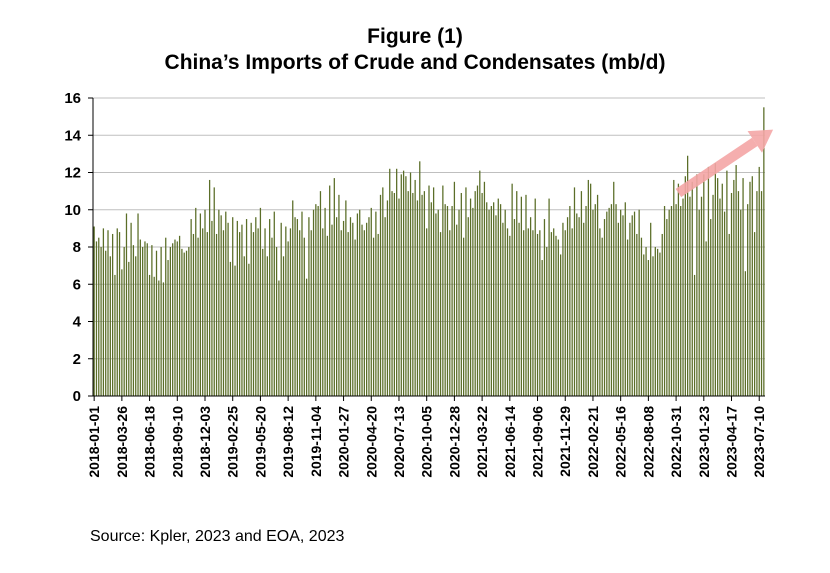 The image size is (830, 573). Describe the element at coordinates (316, 441) in the screenshot. I see `x-tick-label: 2019-11-04` at that location.